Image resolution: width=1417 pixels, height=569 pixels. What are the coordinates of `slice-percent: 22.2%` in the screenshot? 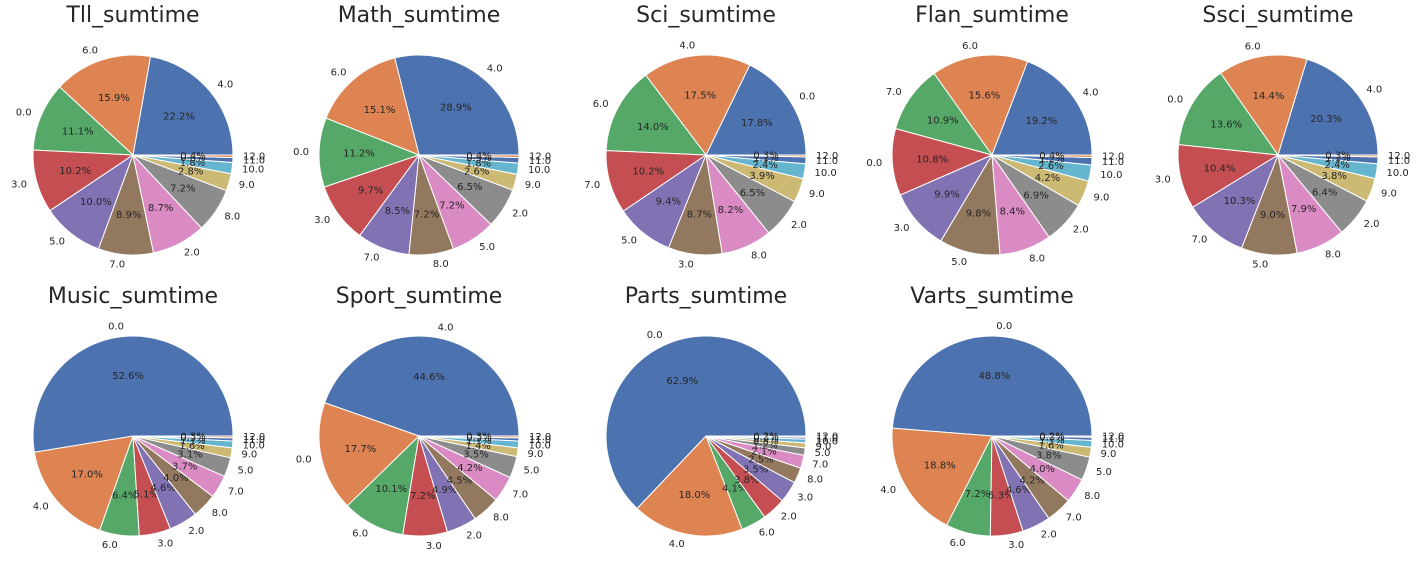 It's located at (179, 117).